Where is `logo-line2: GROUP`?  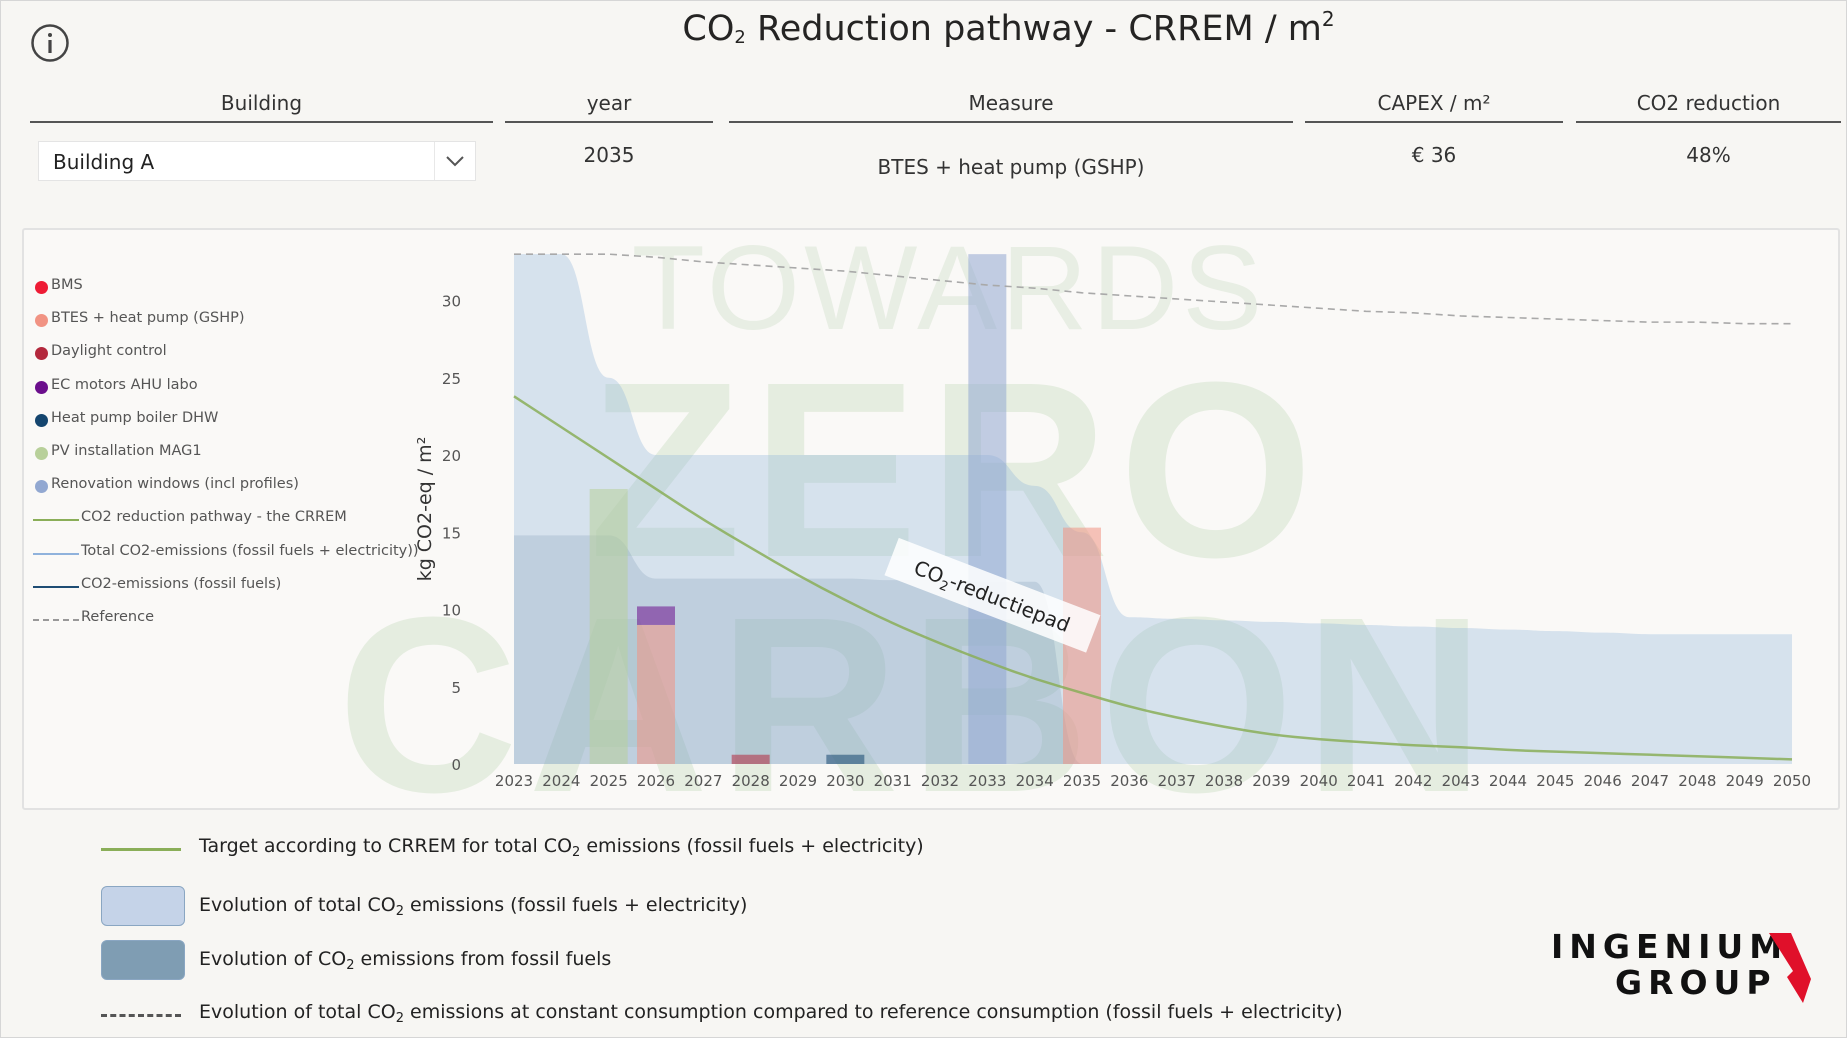 logo-line2: GROUP is located at coordinates (1696, 982).